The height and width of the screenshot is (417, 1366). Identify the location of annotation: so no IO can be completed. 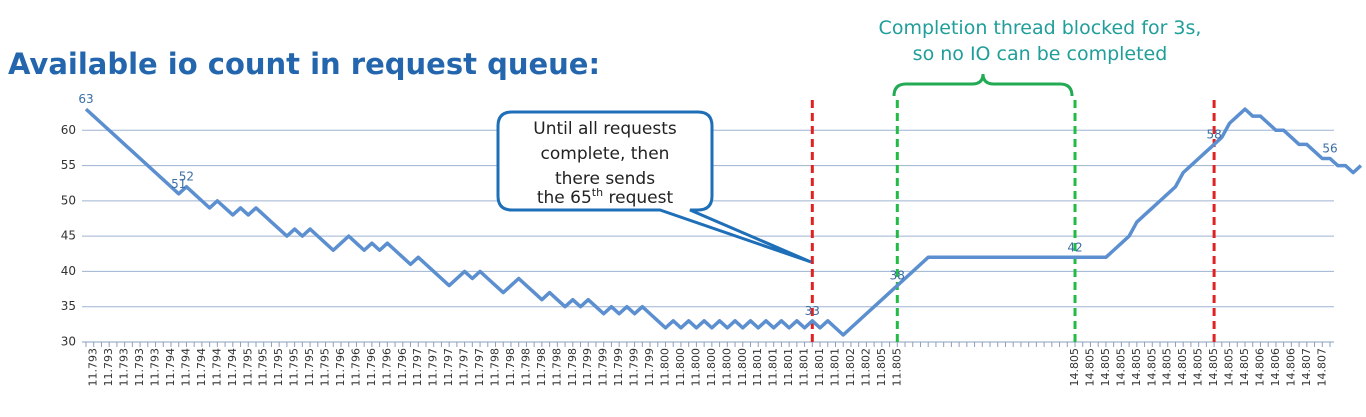
(1040, 54).